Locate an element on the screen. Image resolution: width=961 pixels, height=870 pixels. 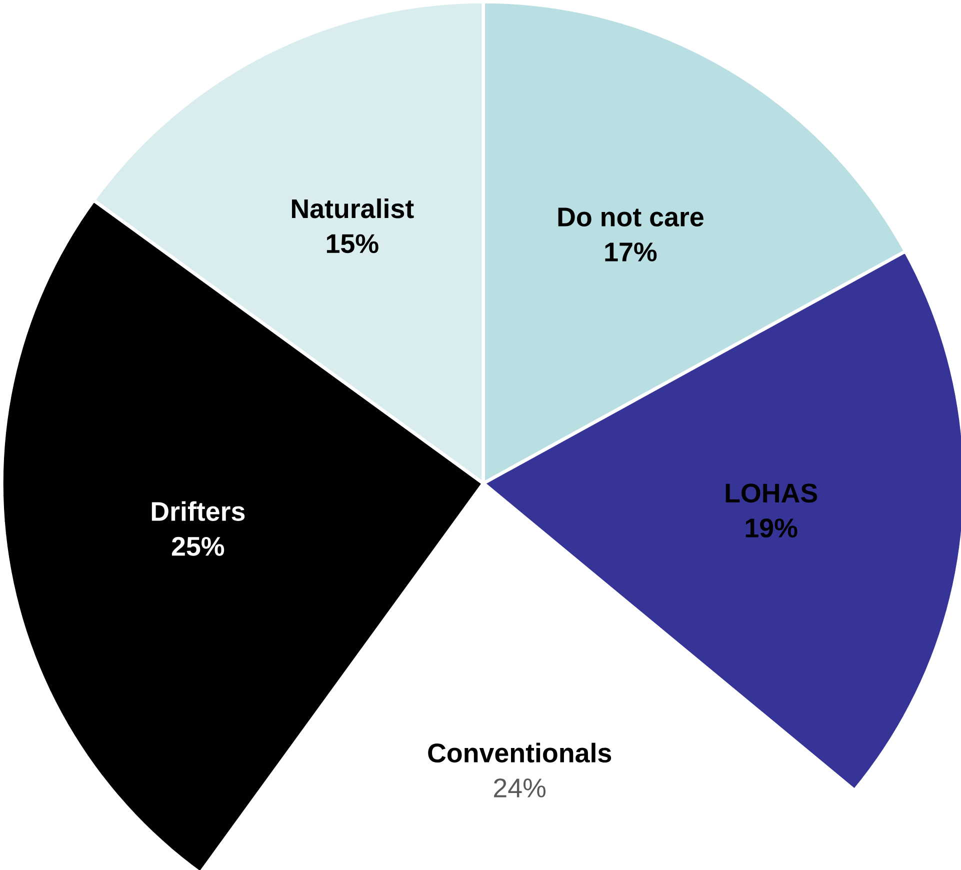
data-label: 25% is located at coordinates (198, 546).